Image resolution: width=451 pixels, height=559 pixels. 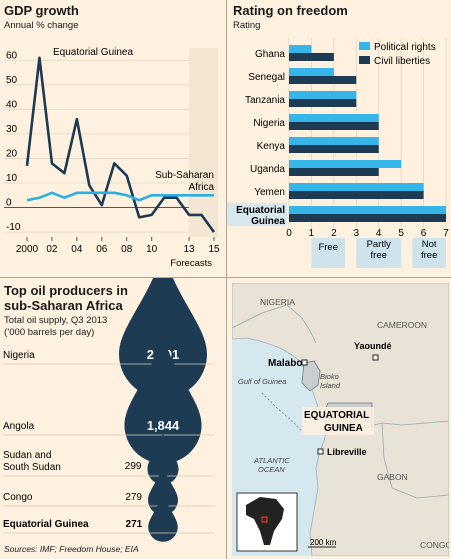 I want to click on freedom-xtick-label: 6, so click(x=424, y=233).